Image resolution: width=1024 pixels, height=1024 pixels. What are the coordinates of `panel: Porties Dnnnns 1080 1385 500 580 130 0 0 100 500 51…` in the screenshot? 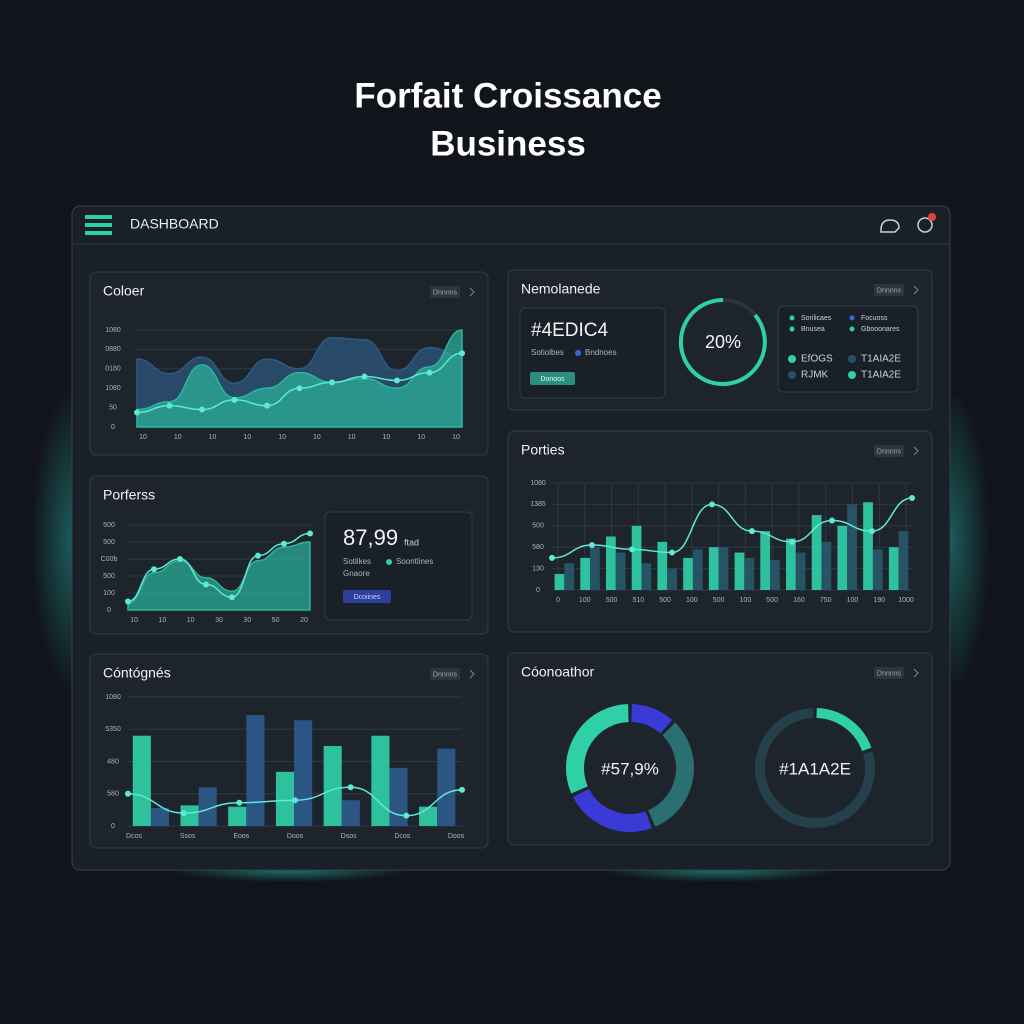 It's located at (720, 531).